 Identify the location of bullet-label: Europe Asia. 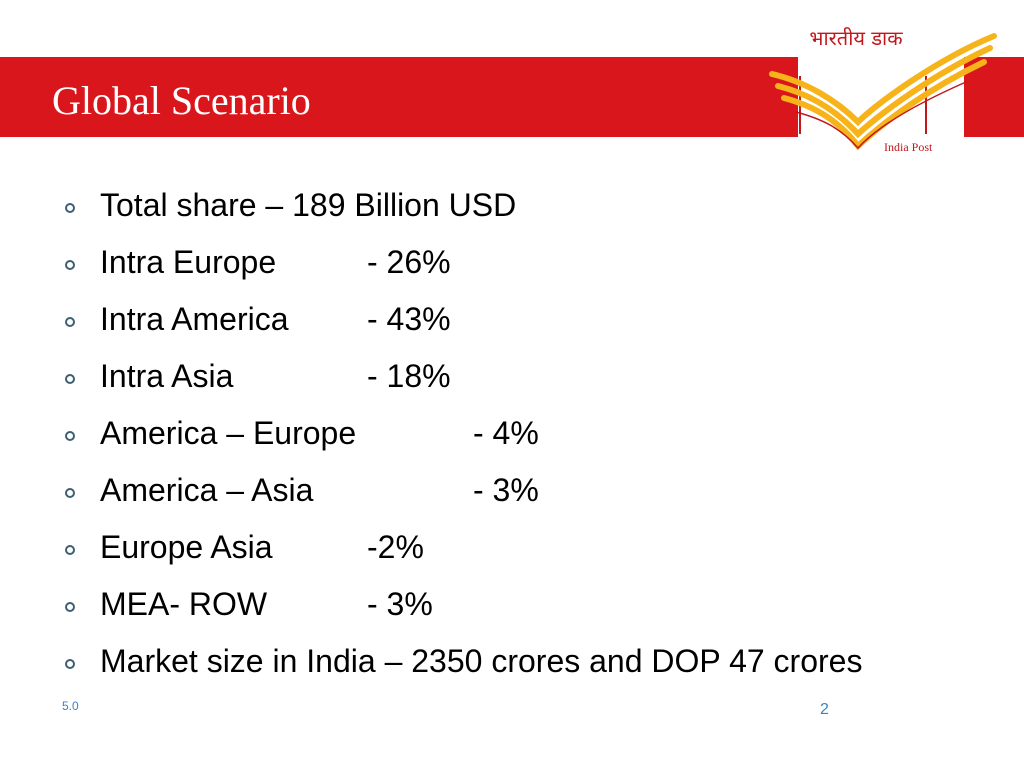
(186, 547).